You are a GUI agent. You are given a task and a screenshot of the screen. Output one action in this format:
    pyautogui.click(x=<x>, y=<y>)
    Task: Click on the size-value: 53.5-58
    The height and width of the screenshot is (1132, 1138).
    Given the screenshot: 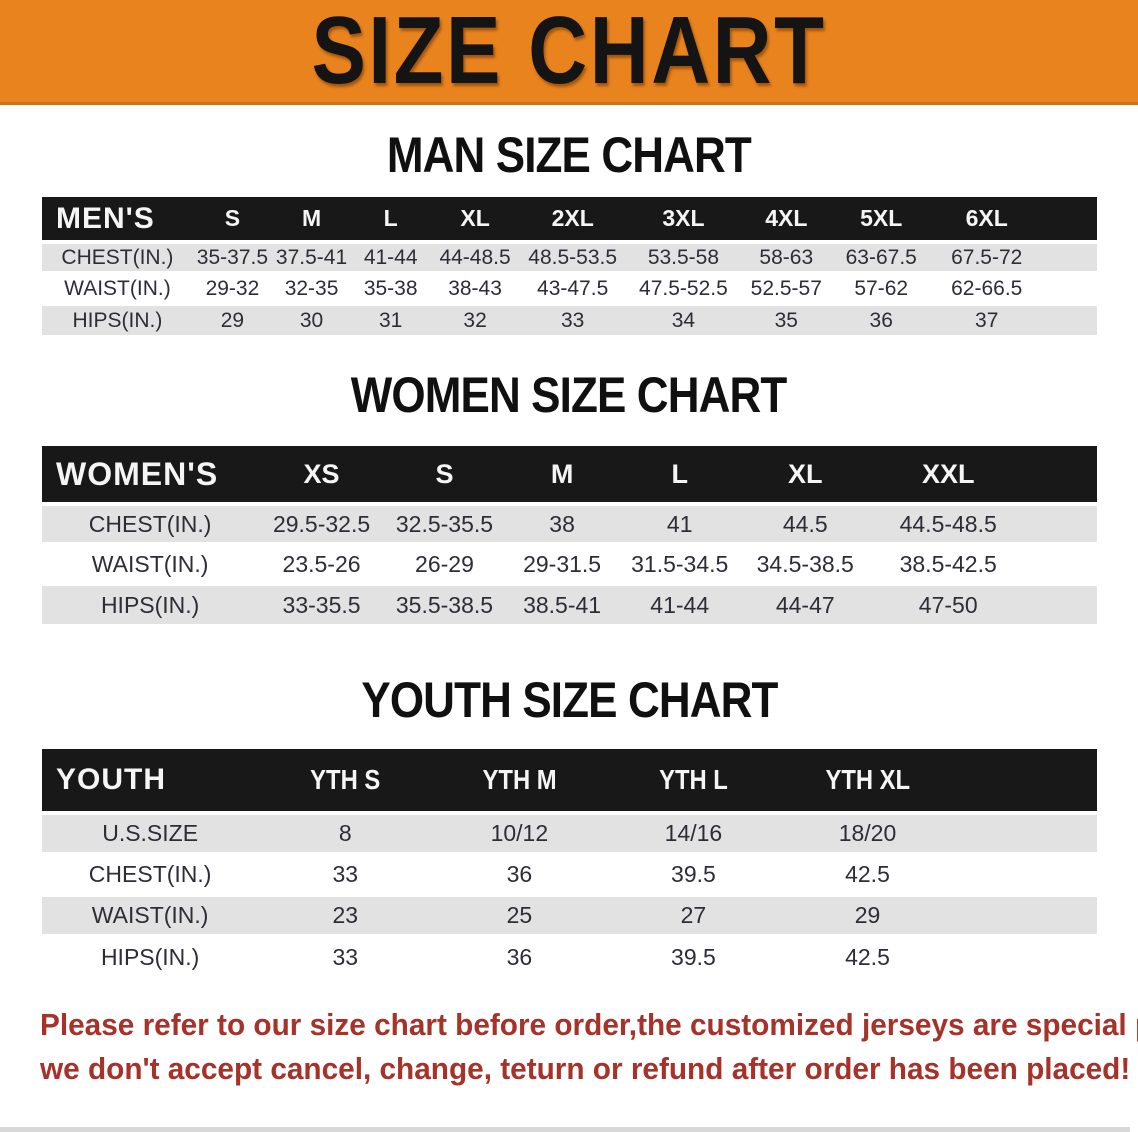 What is the action you would take?
    pyautogui.click(x=683, y=258)
    